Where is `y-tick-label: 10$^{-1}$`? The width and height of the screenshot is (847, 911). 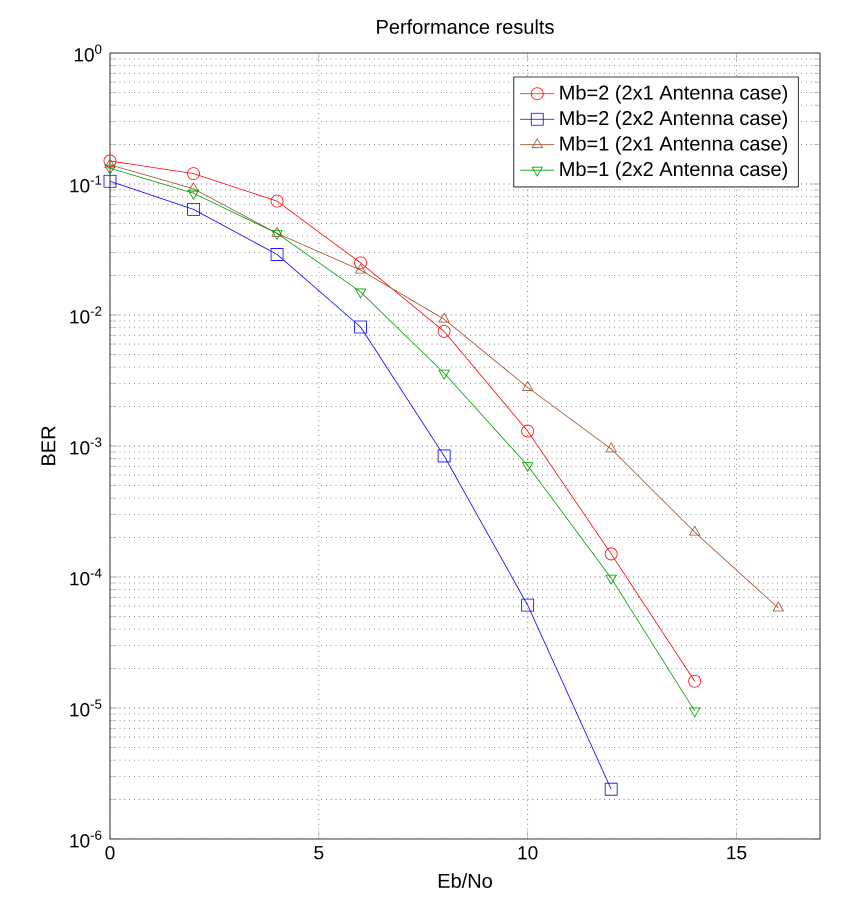 y-tick-label: 10$^{-1}$ is located at coordinates (86, 184).